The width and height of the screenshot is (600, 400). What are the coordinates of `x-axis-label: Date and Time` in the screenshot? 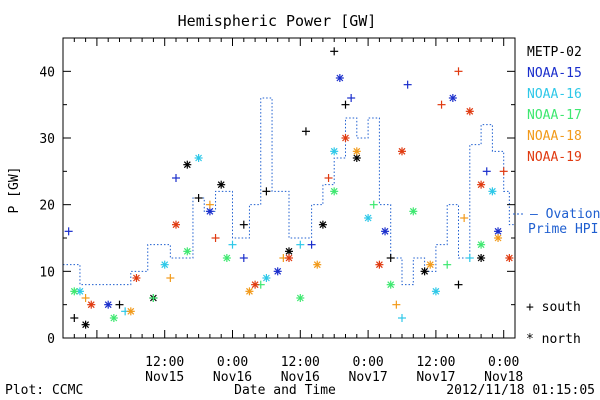 It's located at (285, 390).